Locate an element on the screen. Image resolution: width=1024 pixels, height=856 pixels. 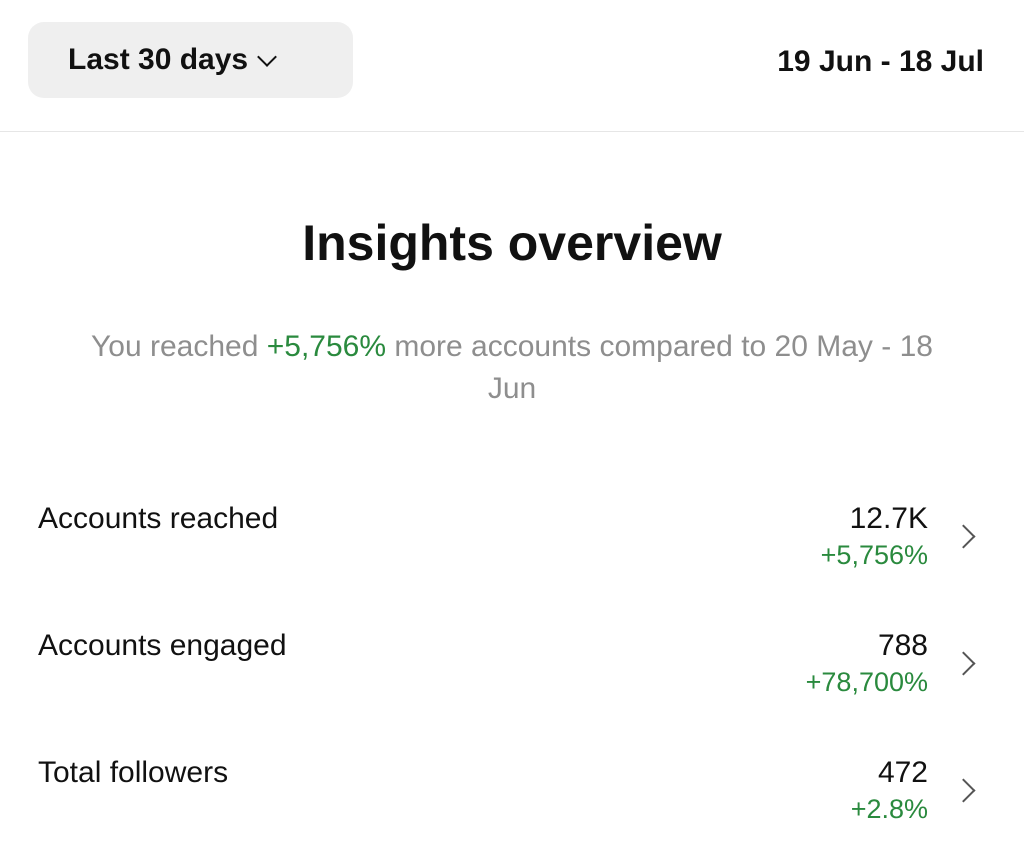
metric-change: +78,700% is located at coordinates (866, 682).